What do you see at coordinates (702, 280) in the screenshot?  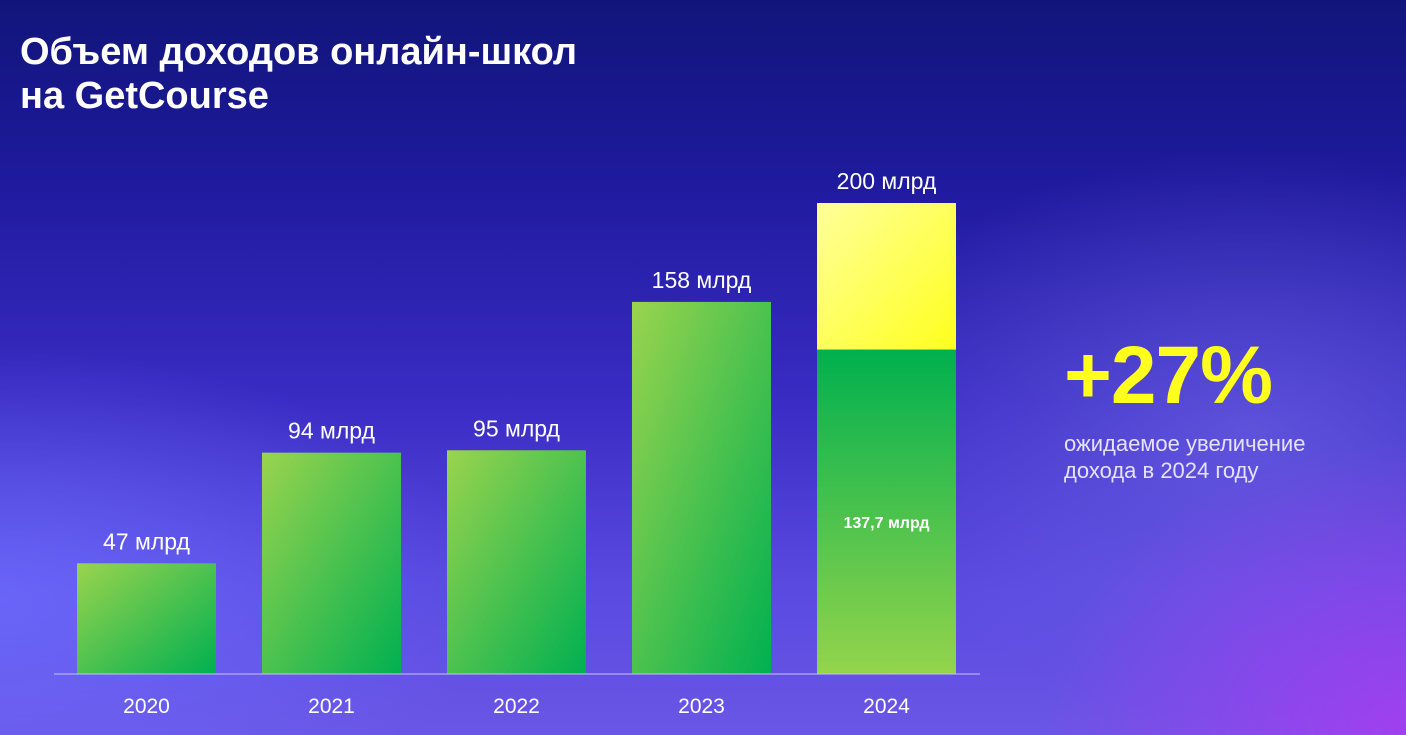 I see `value-label-2023: 158 млрд` at bounding box center [702, 280].